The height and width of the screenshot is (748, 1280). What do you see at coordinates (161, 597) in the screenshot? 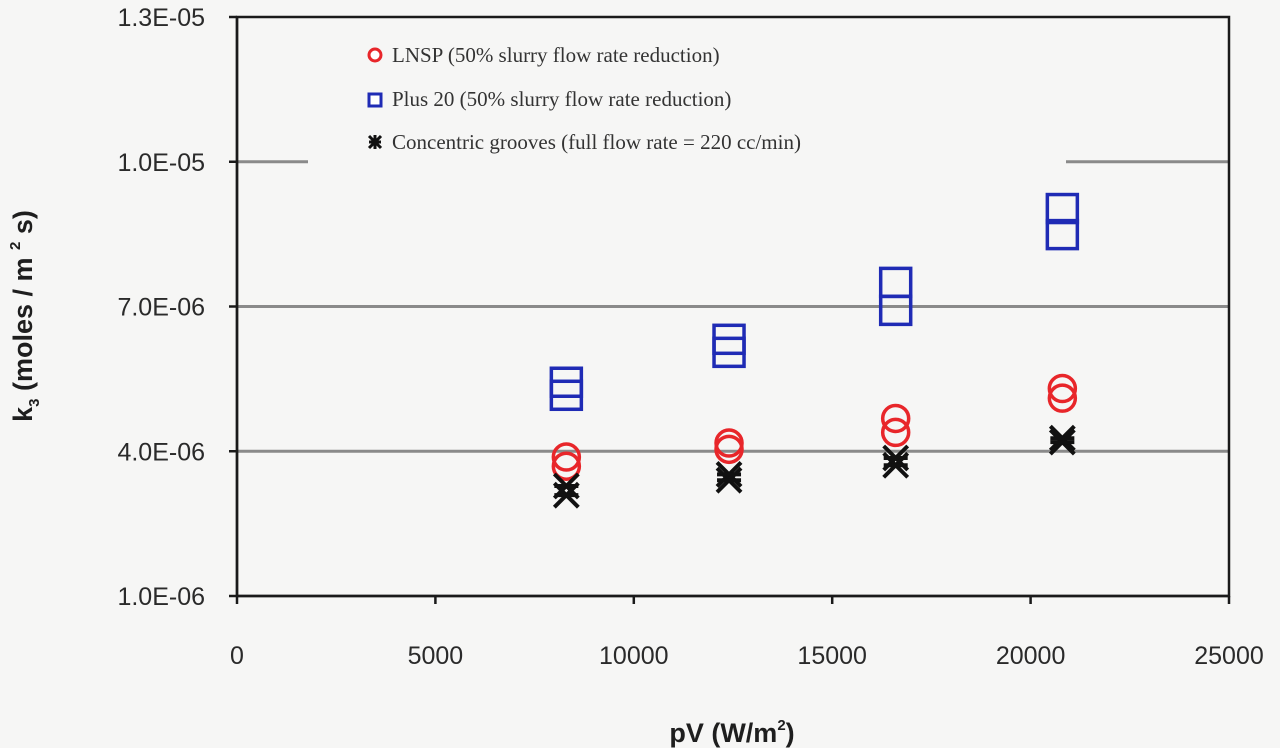
I see `y-tick-label: 1.0E-06` at bounding box center [161, 597].